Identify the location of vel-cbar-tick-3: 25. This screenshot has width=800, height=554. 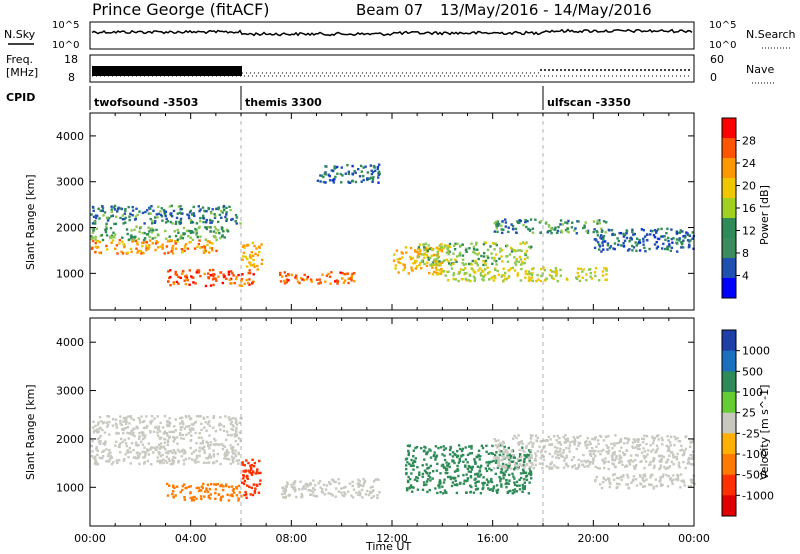
(749, 413).